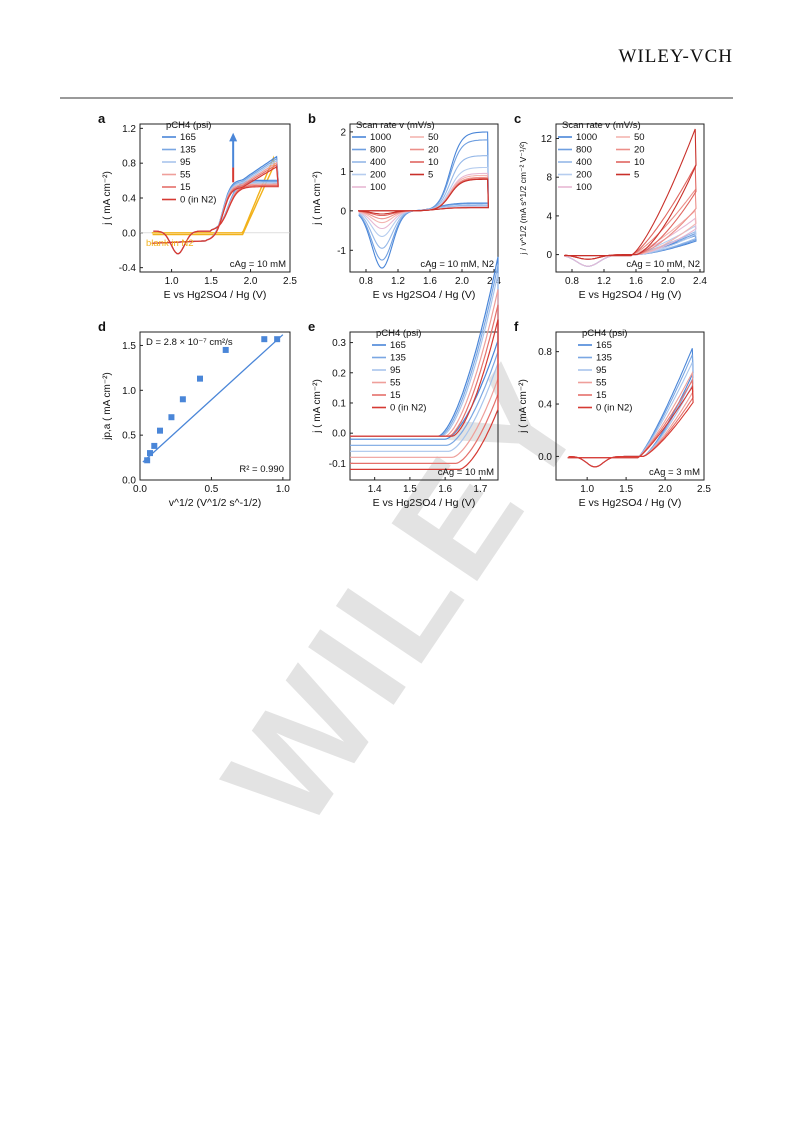 This screenshot has width=793, height=1121. Describe the element at coordinates (311, 326) in the screenshot. I see `panel-letter: e` at that location.